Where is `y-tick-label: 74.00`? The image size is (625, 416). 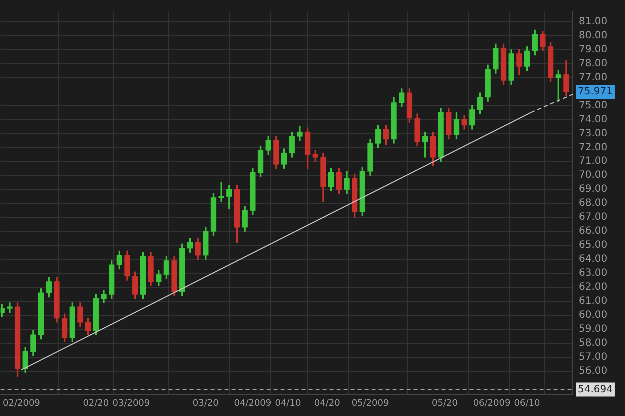 y-tick-label: 74.00 is located at coordinates (593, 120).